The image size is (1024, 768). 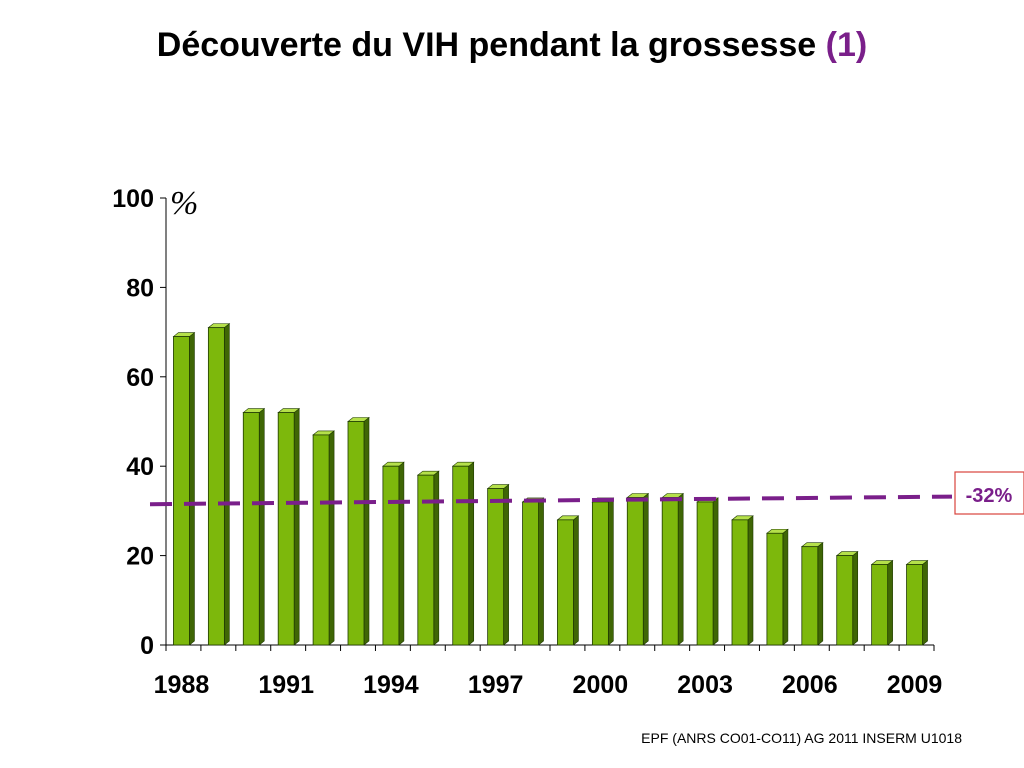 What do you see at coordinates (391, 685) in the screenshot?
I see `x-tick-label: 1994` at bounding box center [391, 685].